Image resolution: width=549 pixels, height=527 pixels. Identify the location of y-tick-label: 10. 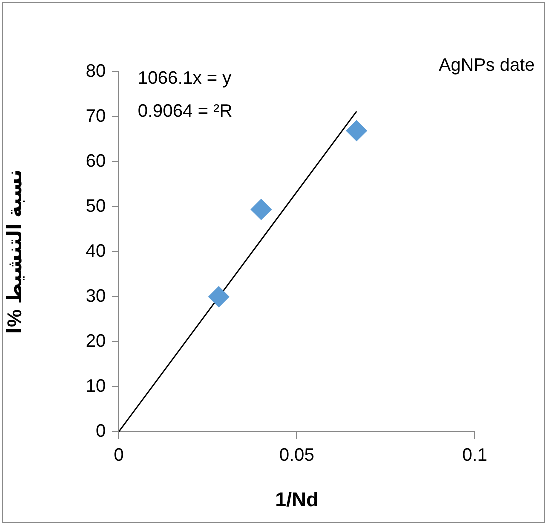
(96, 386).